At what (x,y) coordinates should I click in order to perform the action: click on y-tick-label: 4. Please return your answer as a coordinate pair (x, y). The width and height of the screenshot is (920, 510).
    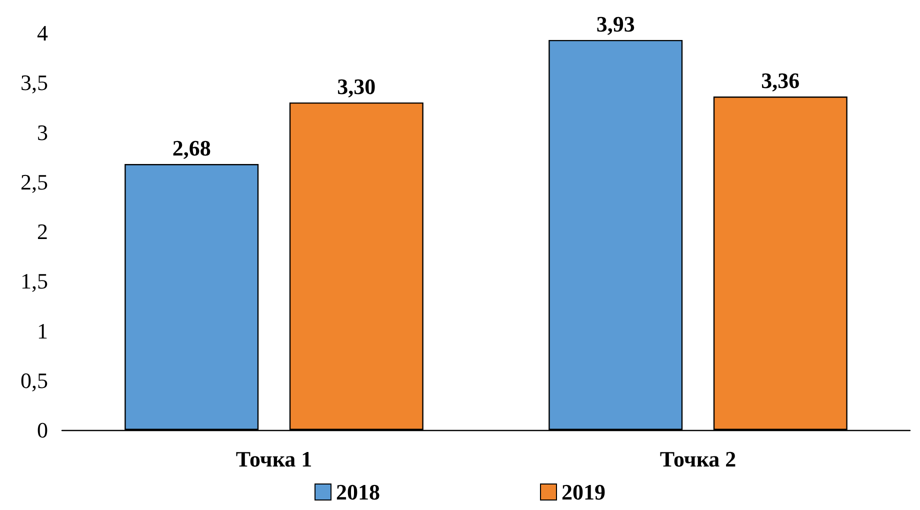
    Looking at the image, I should click on (42, 33).